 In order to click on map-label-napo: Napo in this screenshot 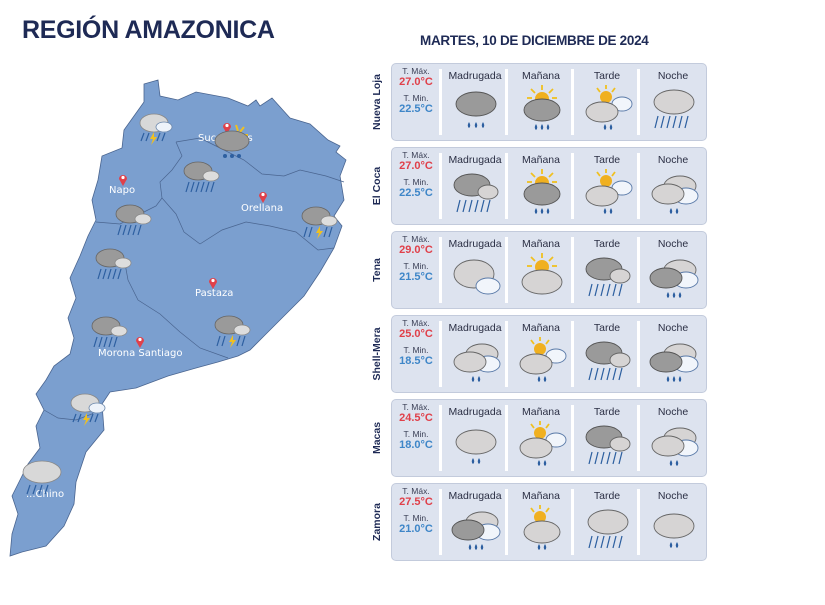, I will do `click(122, 190)`.